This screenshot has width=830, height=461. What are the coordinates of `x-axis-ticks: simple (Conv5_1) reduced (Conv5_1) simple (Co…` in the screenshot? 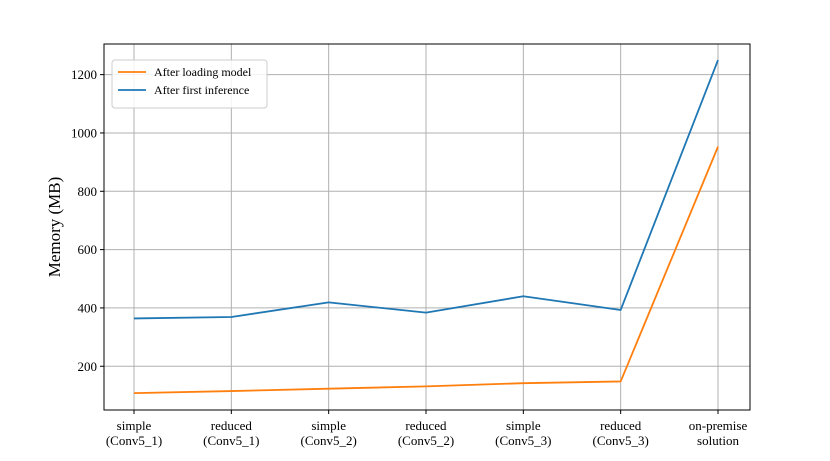 It's located at (427, 429).